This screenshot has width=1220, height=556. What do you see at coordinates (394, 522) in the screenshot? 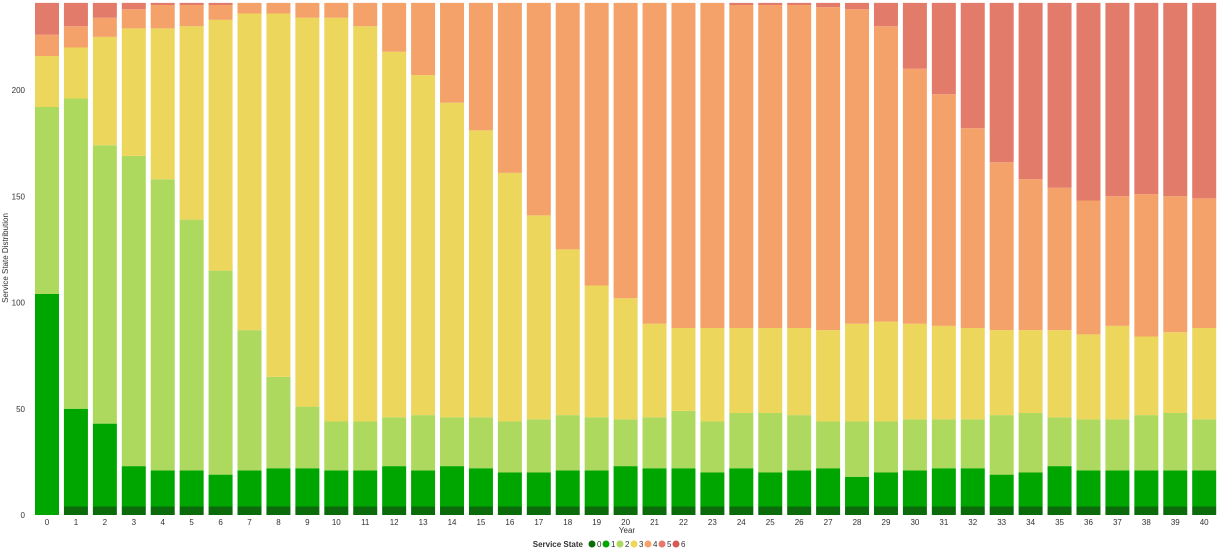
I see `x-tick-label: 12` at bounding box center [394, 522].